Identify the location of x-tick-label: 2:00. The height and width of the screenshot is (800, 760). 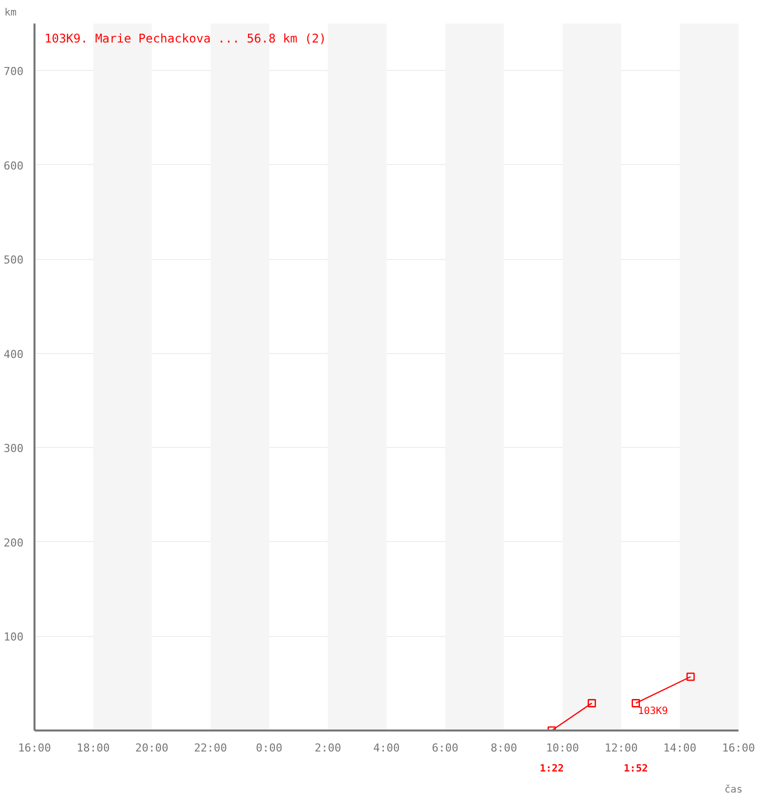
(328, 748).